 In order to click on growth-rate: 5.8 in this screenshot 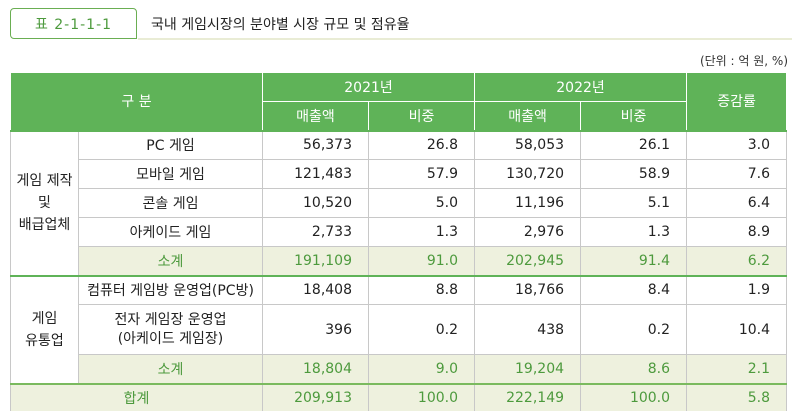, I will do `click(737, 396)`.